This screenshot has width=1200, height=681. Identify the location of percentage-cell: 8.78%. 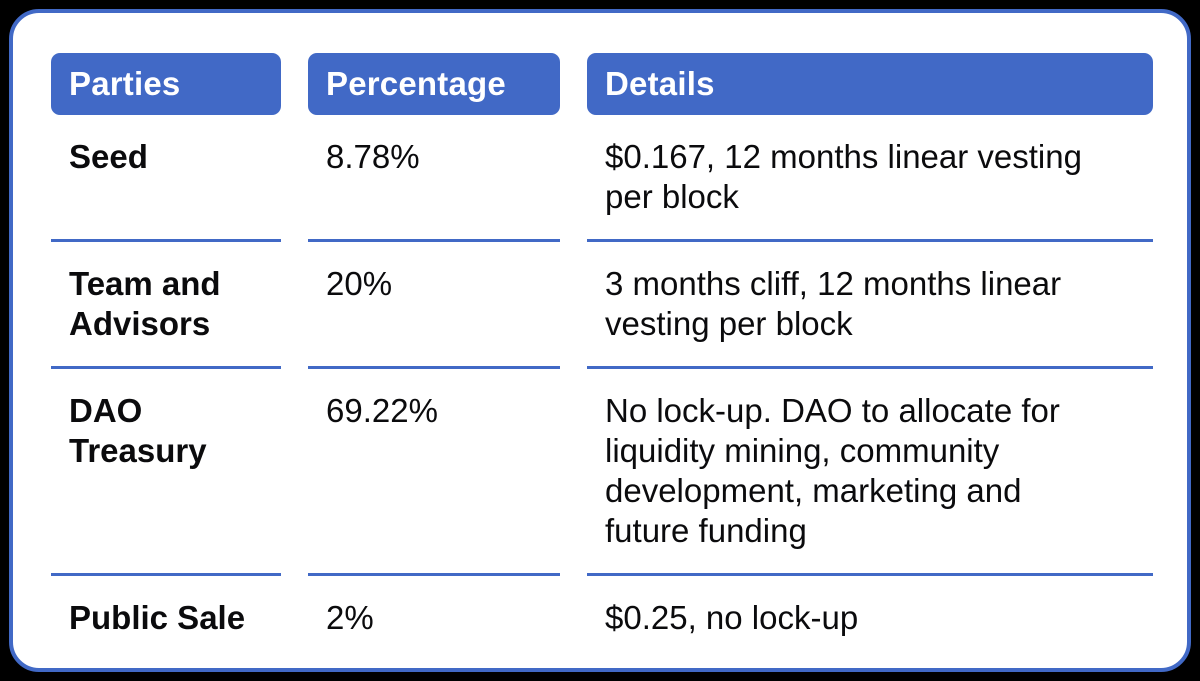
(373, 156).